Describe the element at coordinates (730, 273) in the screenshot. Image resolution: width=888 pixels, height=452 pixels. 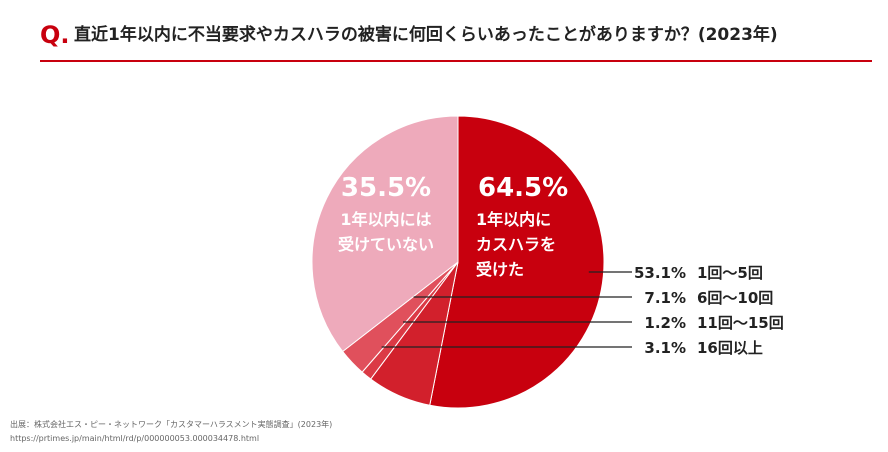
I see `slice-category-label-1: 1回〜5回` at that location.